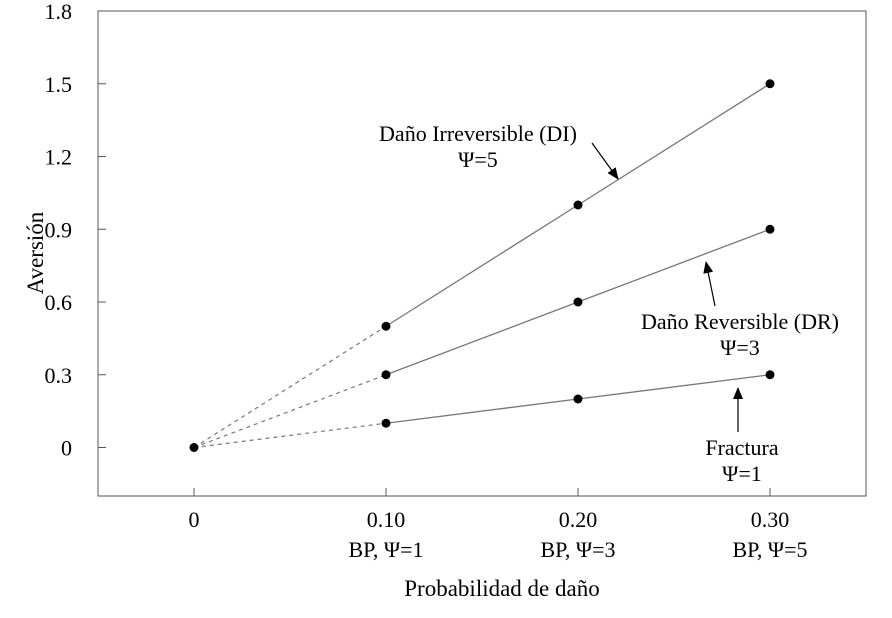 The height and width of the screenshot is (618, 892). Describe the element at coordinates (769, 549) in the screenshot. I see `x-tick-sublabel: BP, Ψ=5` at that location.